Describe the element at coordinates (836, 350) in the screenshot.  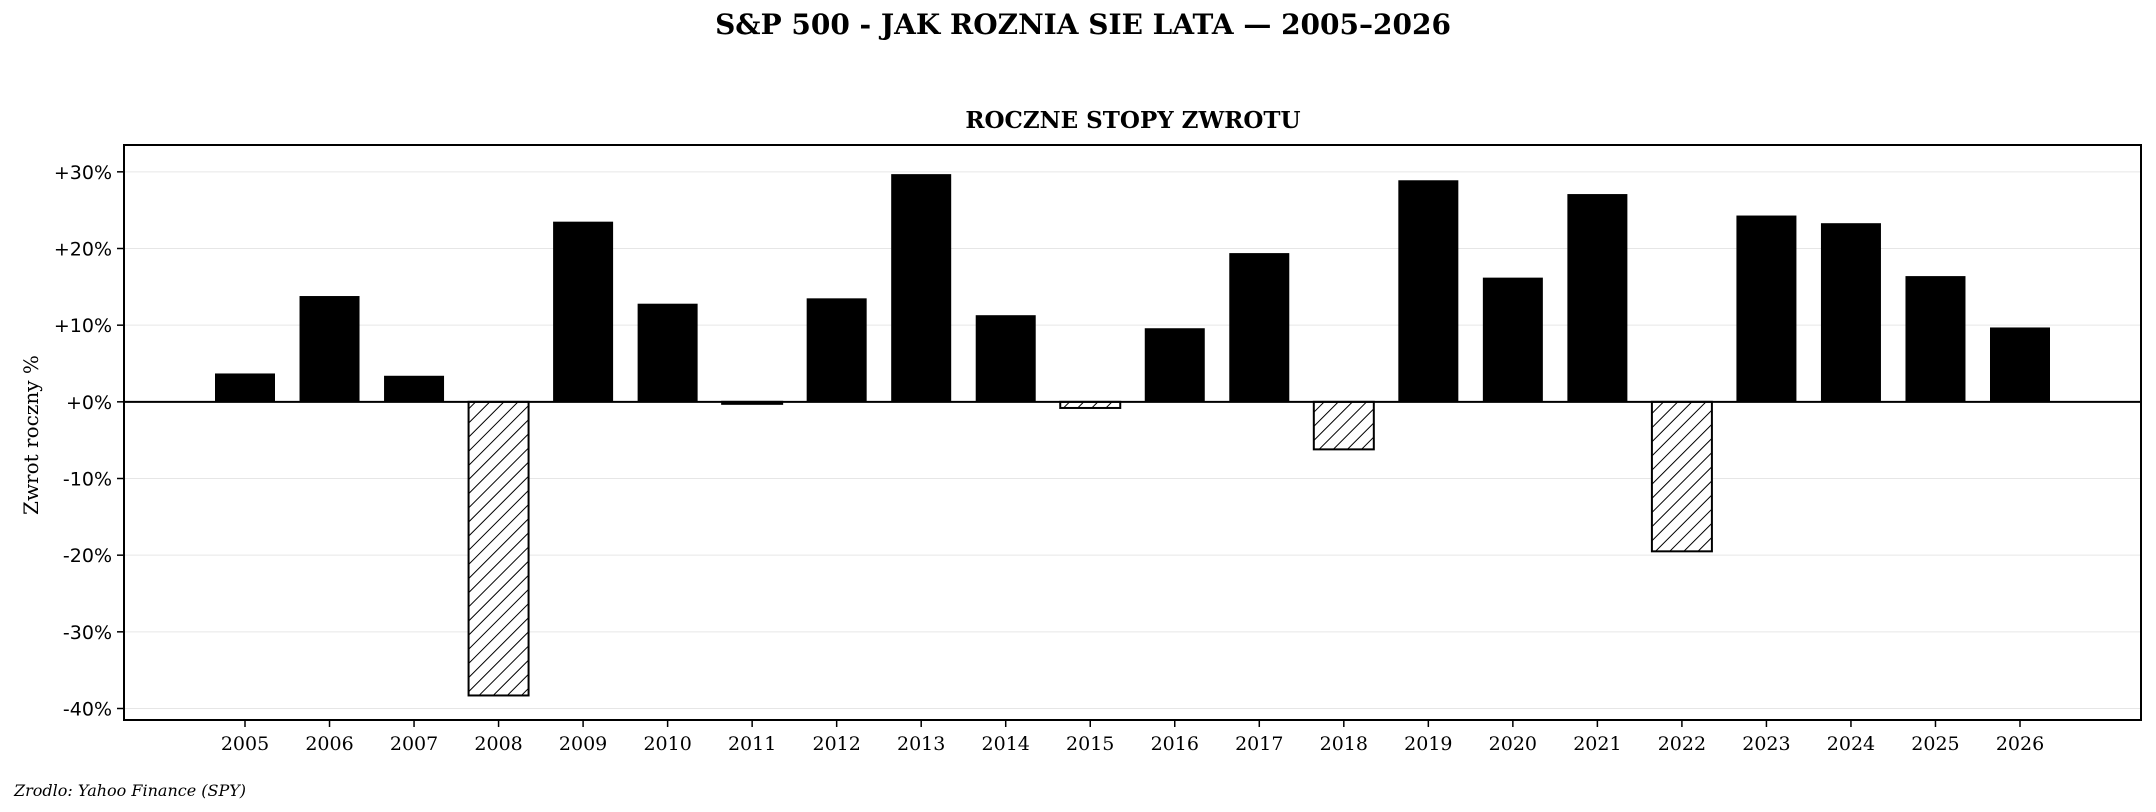
I see `bar-2012` at that location.